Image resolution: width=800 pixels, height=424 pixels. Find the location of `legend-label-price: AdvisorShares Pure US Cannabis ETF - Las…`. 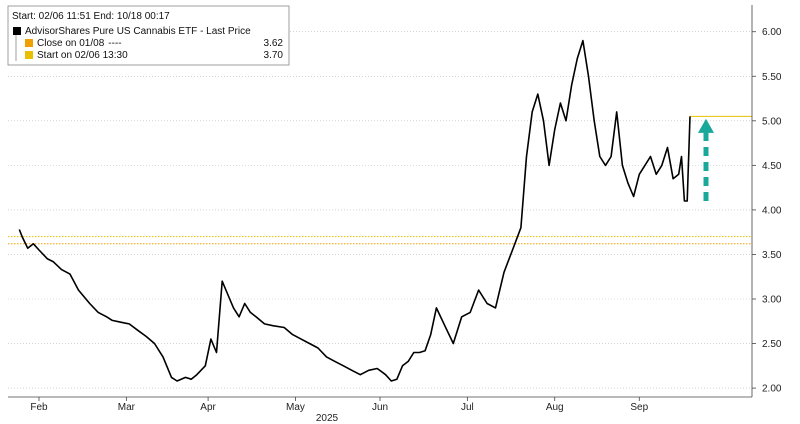

legend-label-price: AdvisorShares Pure US Cannabis ETF - Las… is located at coordinates (138, 31).